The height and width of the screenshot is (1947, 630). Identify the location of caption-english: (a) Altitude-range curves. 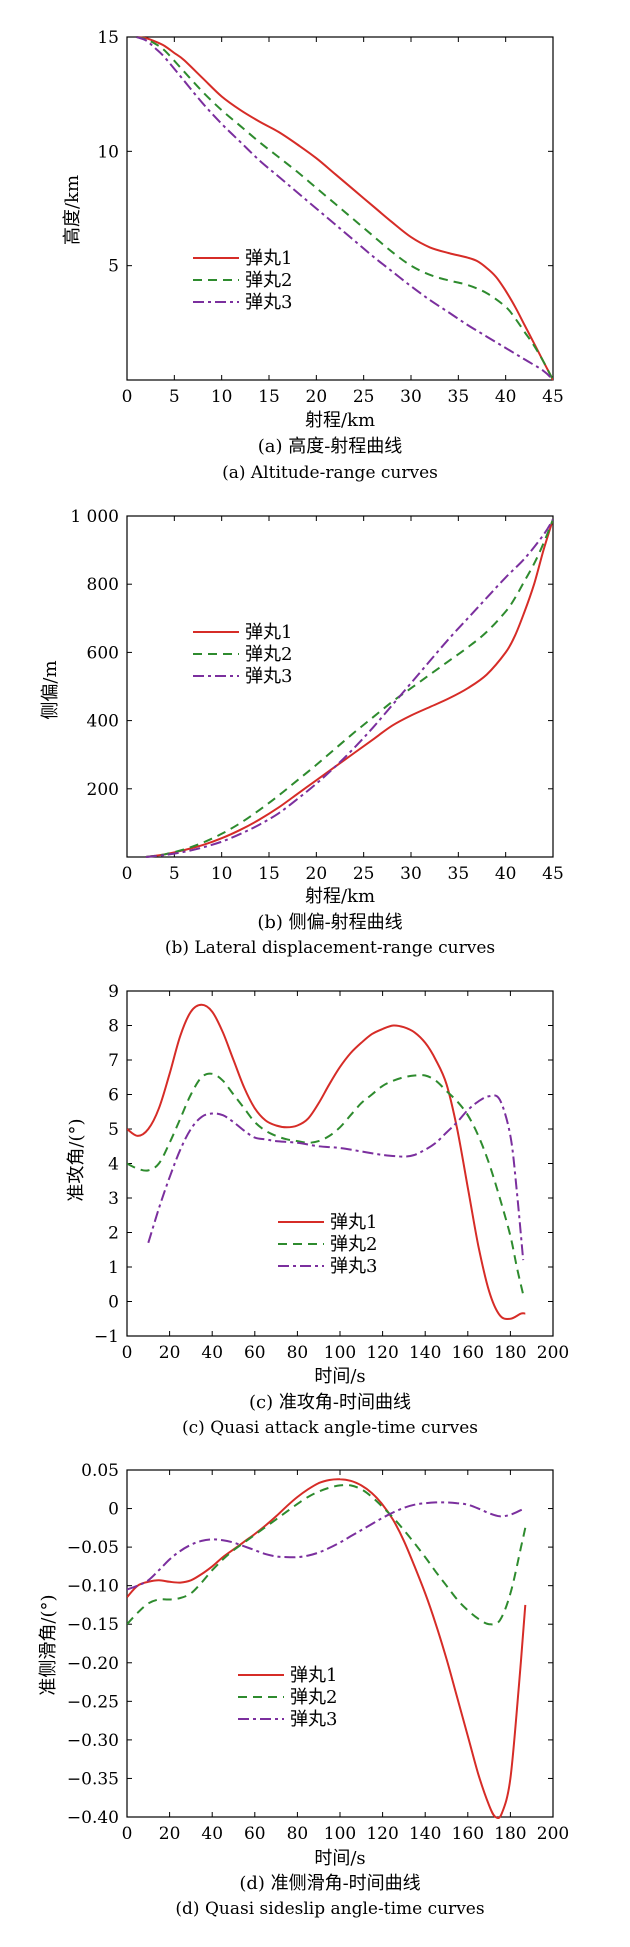
(330, 473).